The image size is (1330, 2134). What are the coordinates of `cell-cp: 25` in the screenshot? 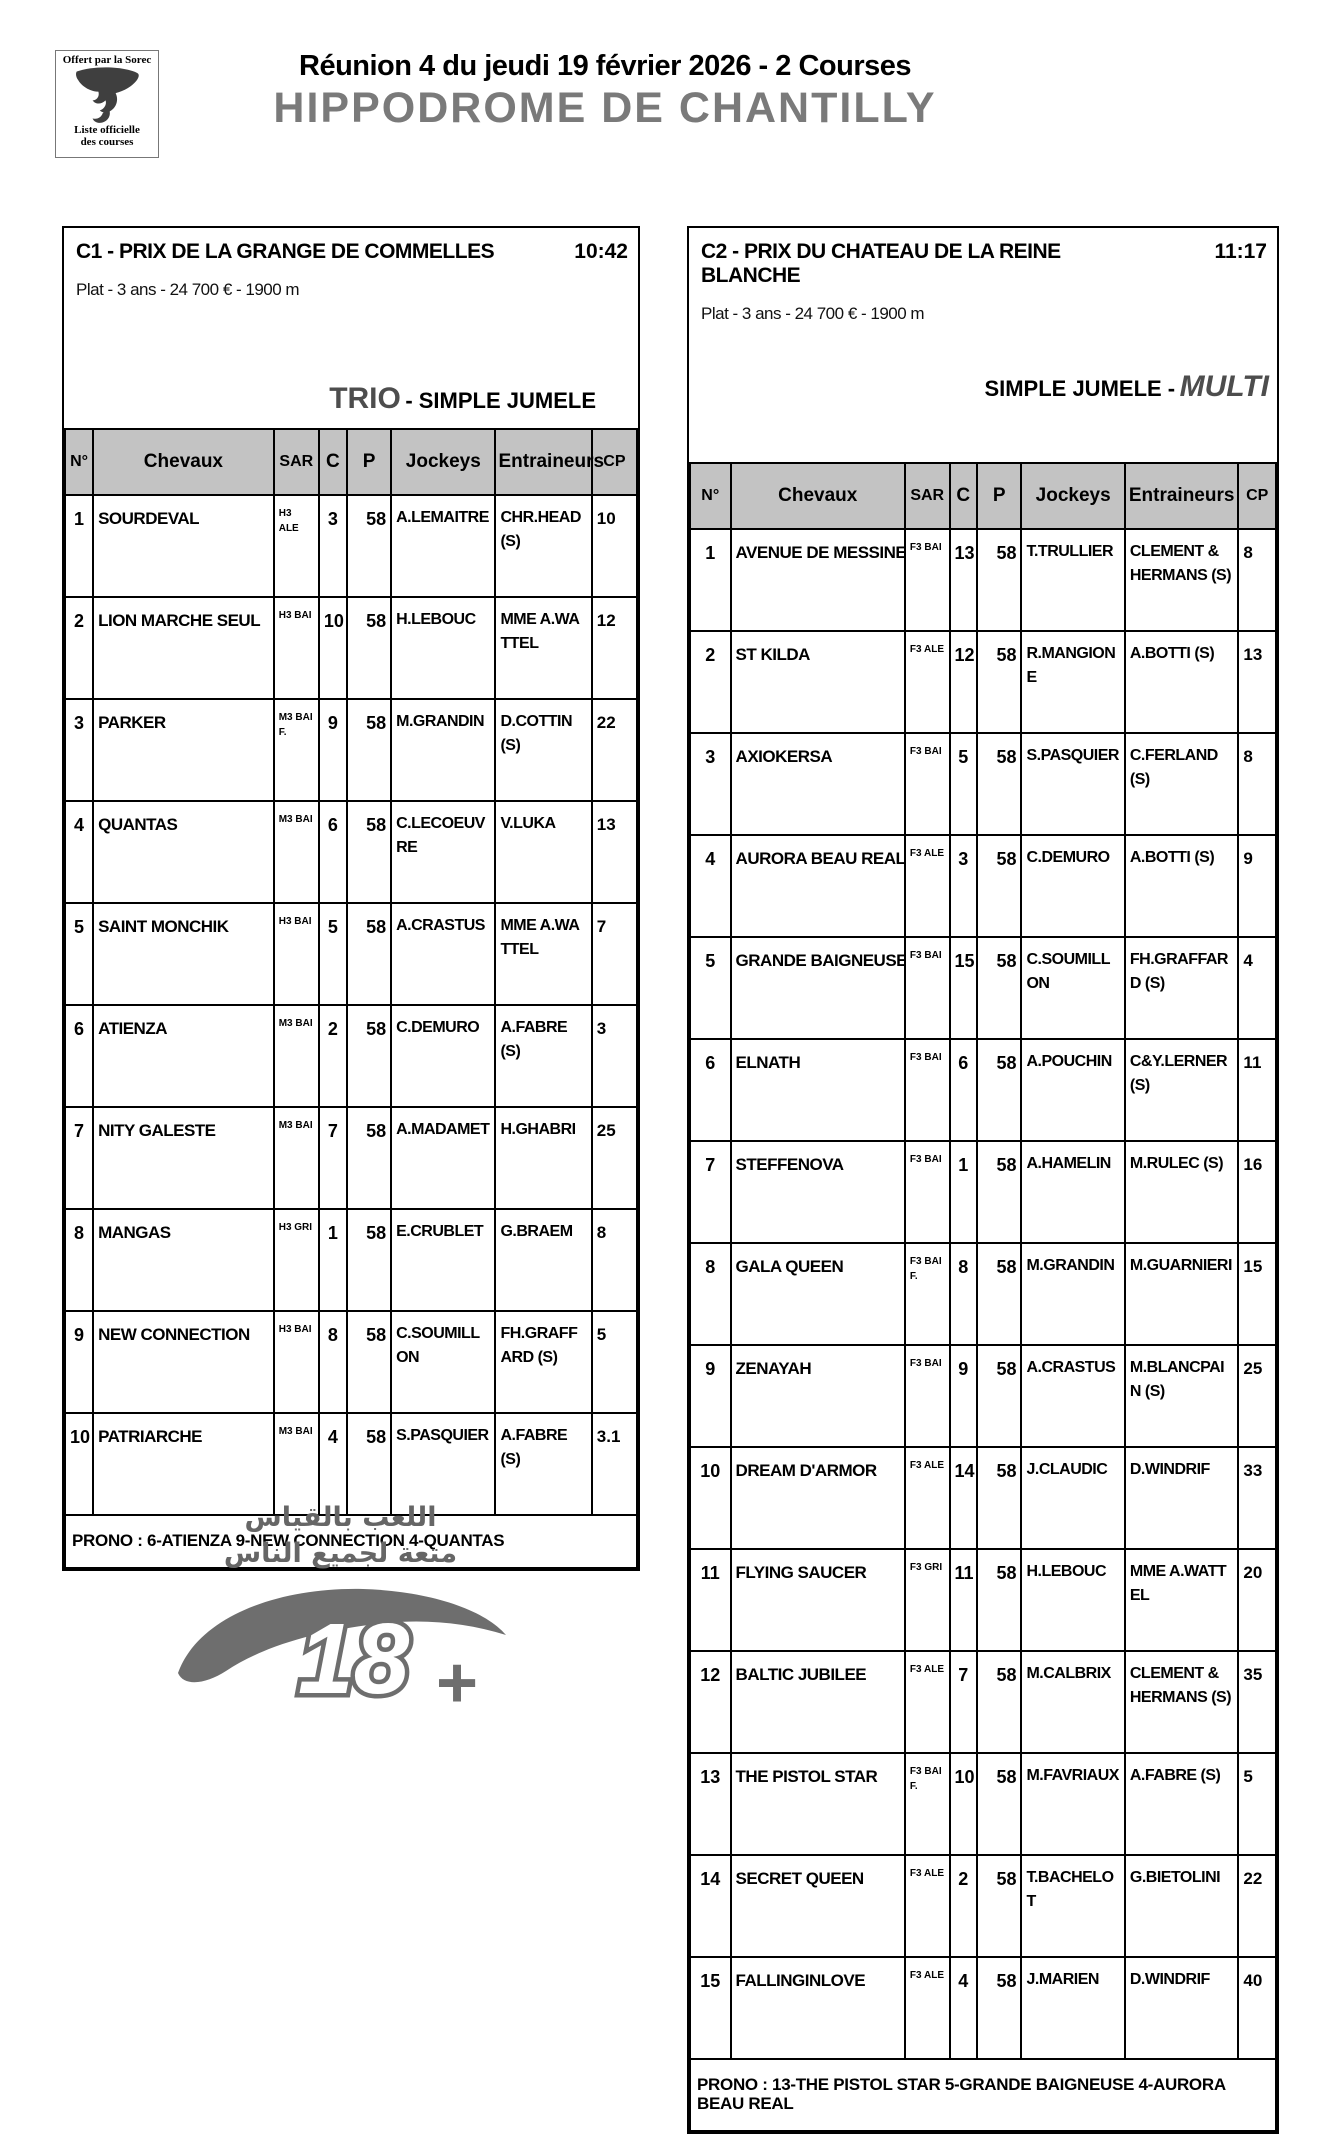 It's located at (1257, 1396).